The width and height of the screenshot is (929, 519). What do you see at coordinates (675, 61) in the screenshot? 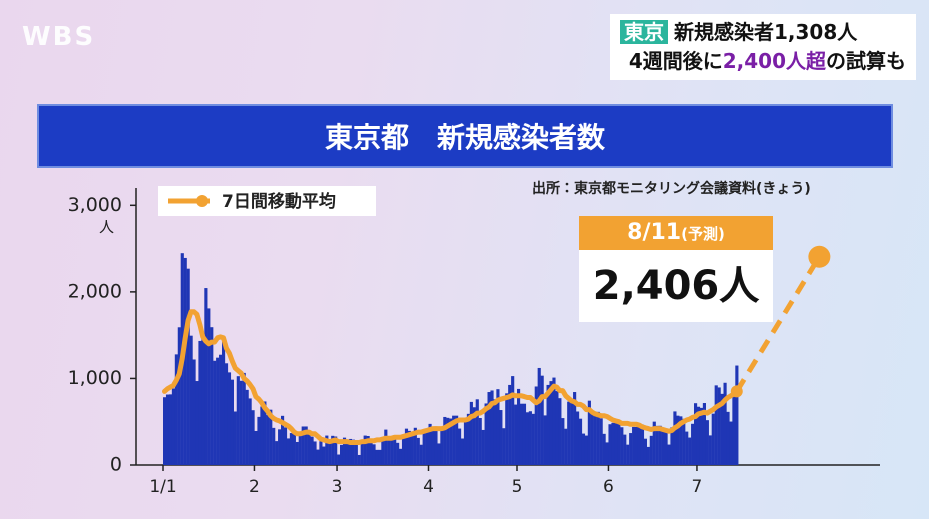
I see `caption-text: 4週間後に` at bounding box center [675, 61].